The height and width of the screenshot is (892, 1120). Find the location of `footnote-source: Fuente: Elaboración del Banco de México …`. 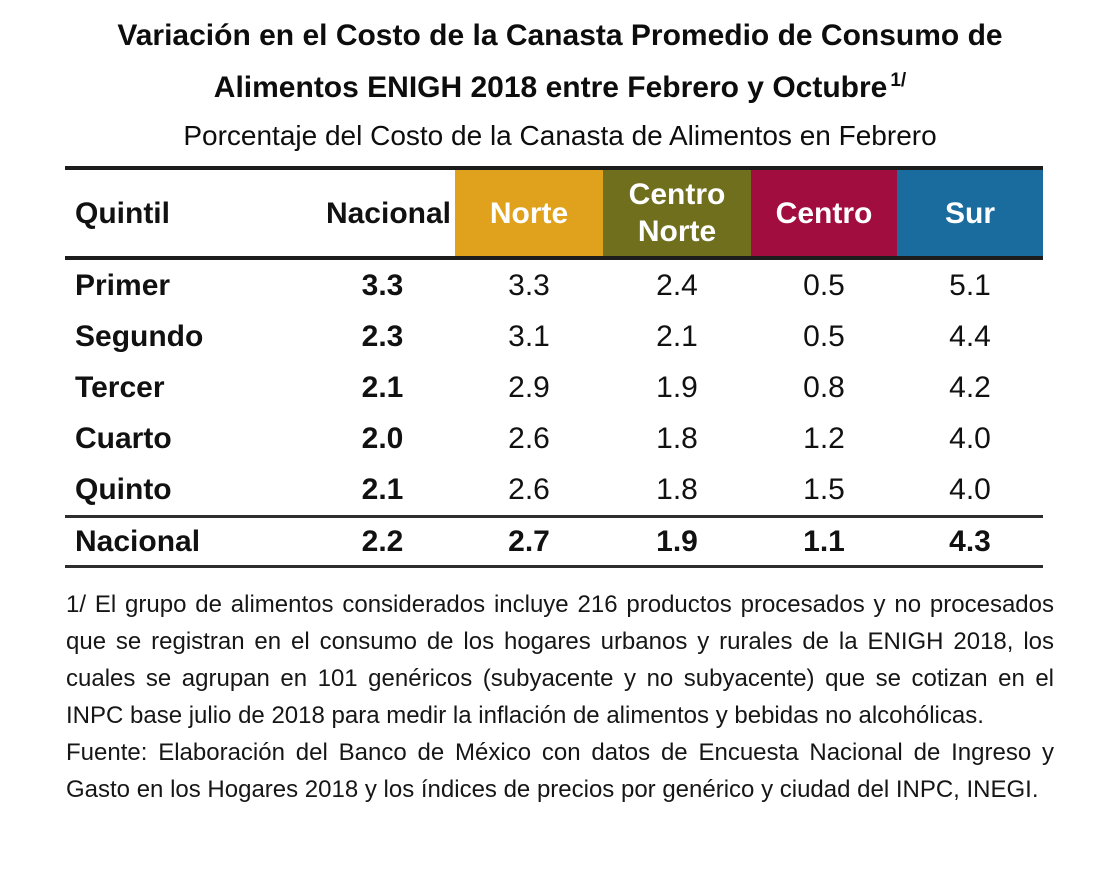

footnote-source: Fuente: Elaboración del Banco de México … is located at coordinates (560, 771).